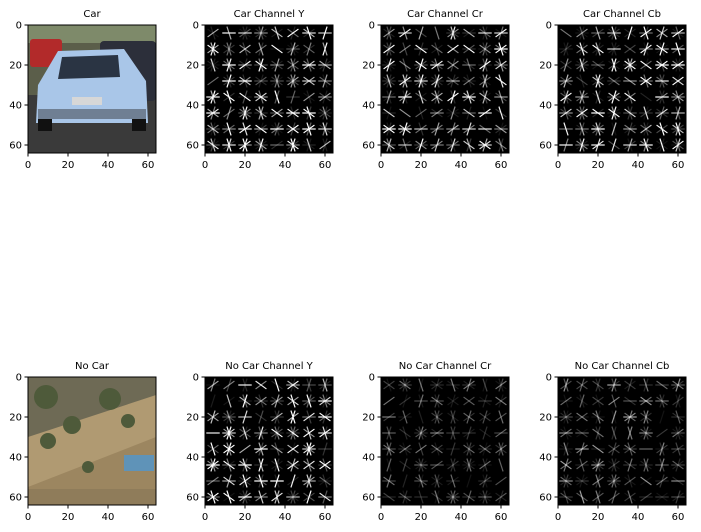 Image resolution: width=701 pixels, height=532 pixels. What do you see at coordinates (89, 67) in the screenshot?
I see `car-window` at bounding box center [89, 67].